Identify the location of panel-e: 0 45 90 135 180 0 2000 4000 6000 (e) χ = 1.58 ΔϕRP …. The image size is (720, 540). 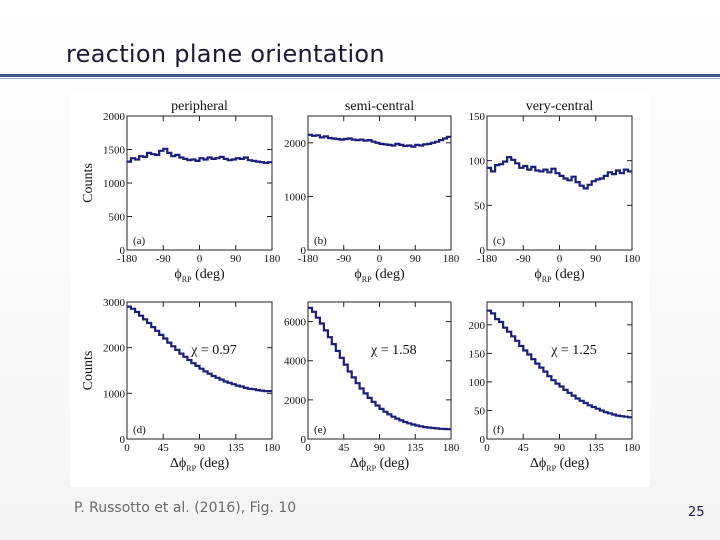
(372, 387).